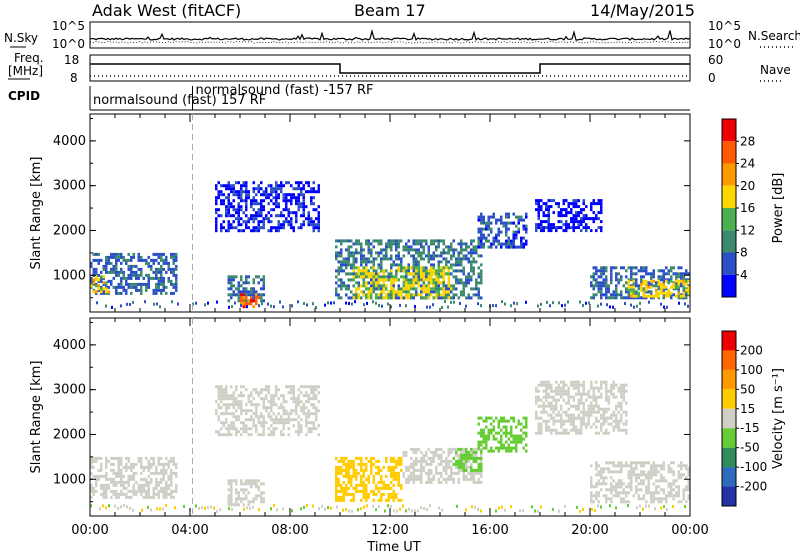 This screenshot has height=554, width=800. Describe the element at coordinates (74, 78) in the screenshot. I see `freq-tick-low: 8` at that location.